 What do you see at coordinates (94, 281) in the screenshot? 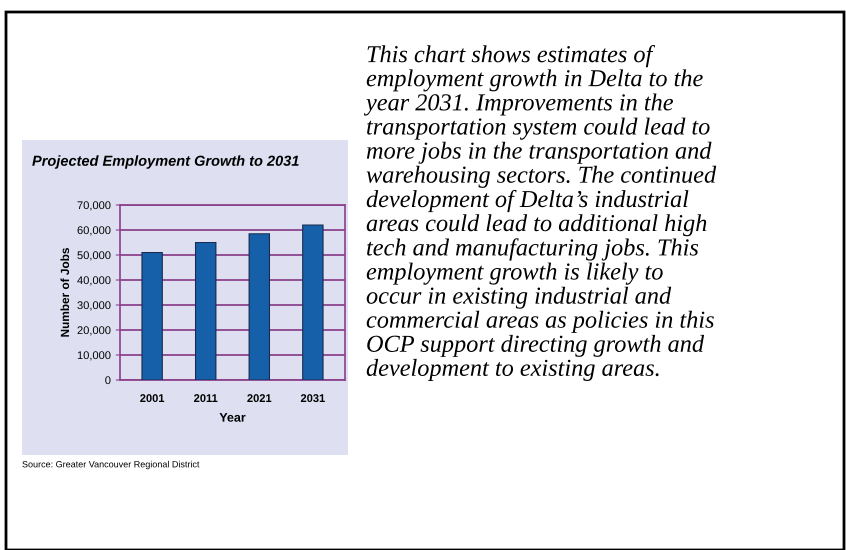
I see `y-tick-label: 40,000` at bounding box center [94, 281].